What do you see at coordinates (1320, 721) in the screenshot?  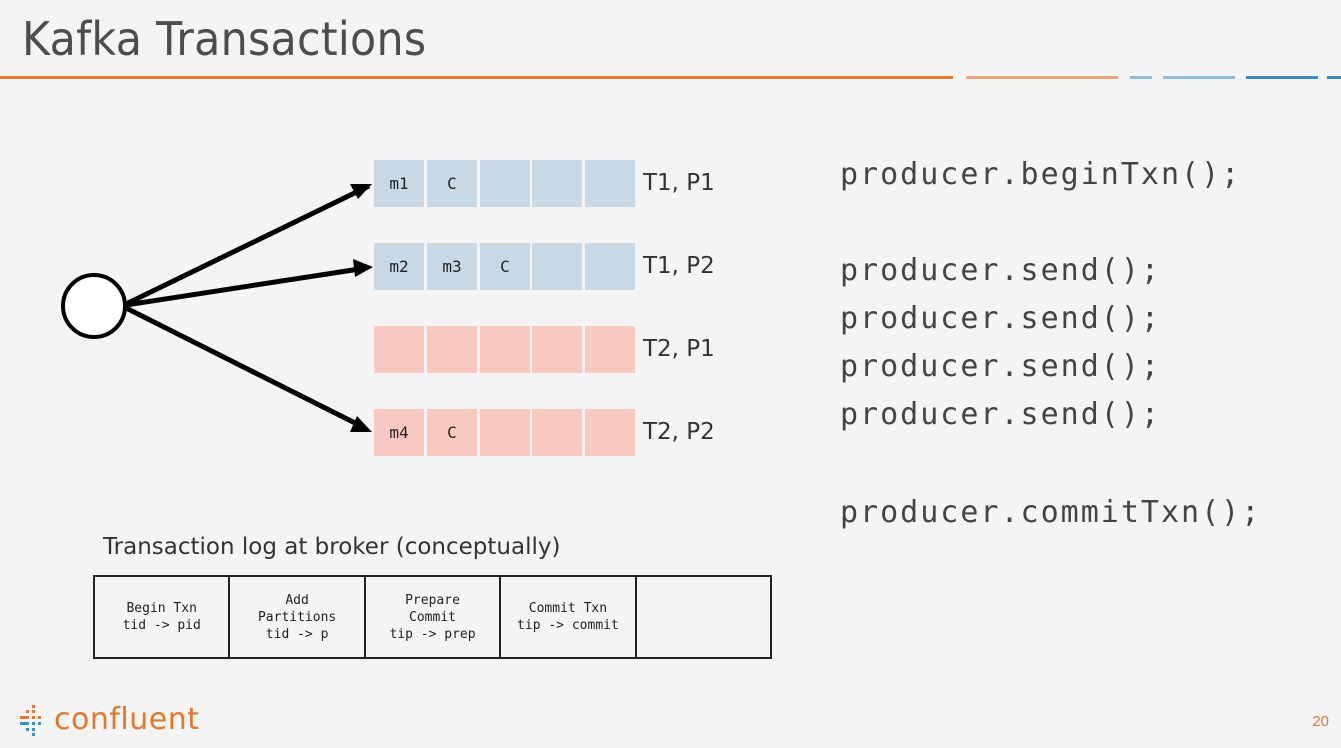 I see `page-number: 20` at bounding box center [1320, 721].